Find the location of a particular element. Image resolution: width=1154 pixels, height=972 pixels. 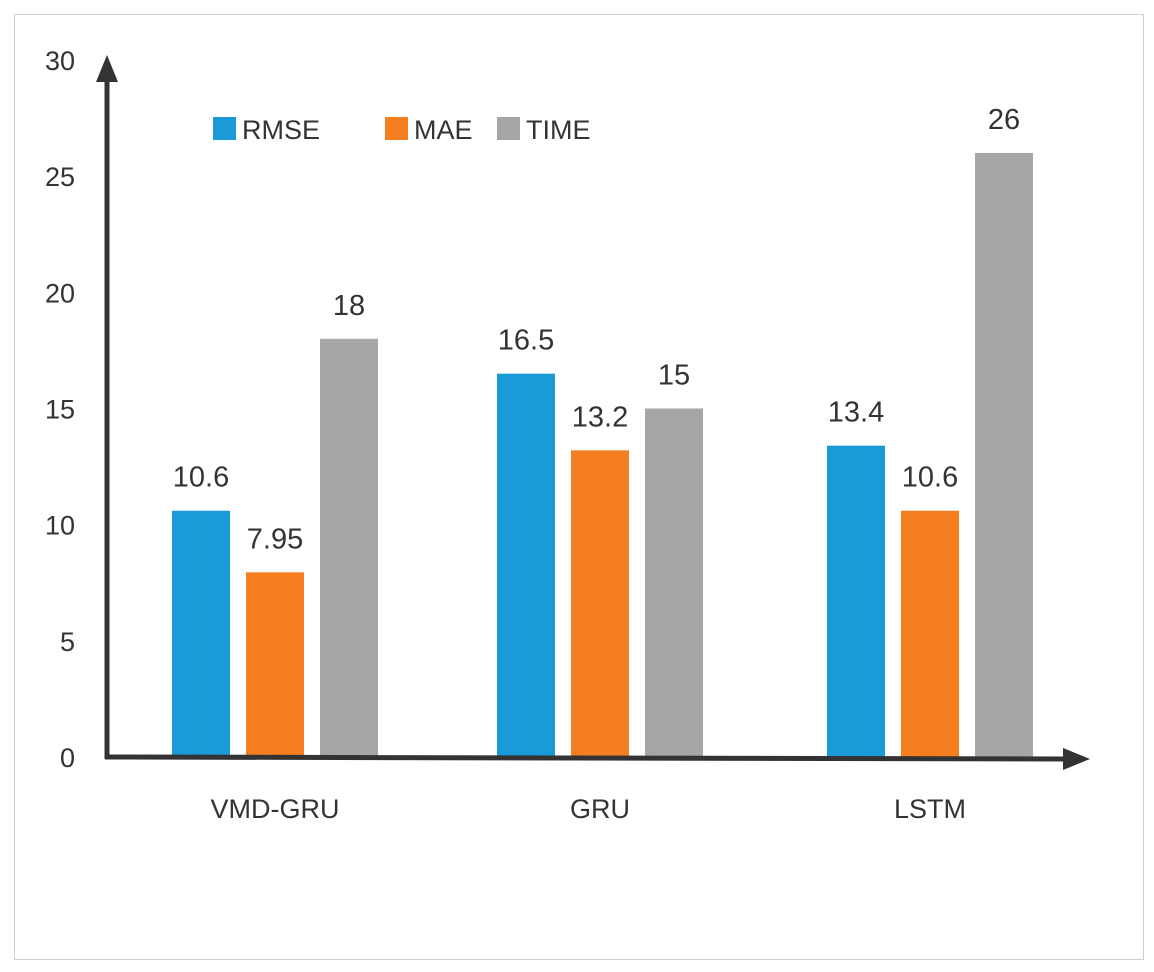

y-tick-label-0: 0 is located at coordinates (67, 758).